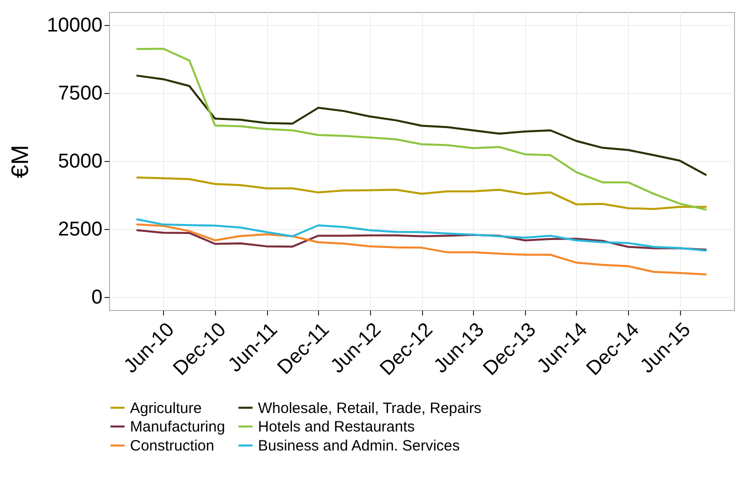  Describe the element at coordinates (178, 427) in the screenshot. I see `legend-label: Manufacturing` at that location.